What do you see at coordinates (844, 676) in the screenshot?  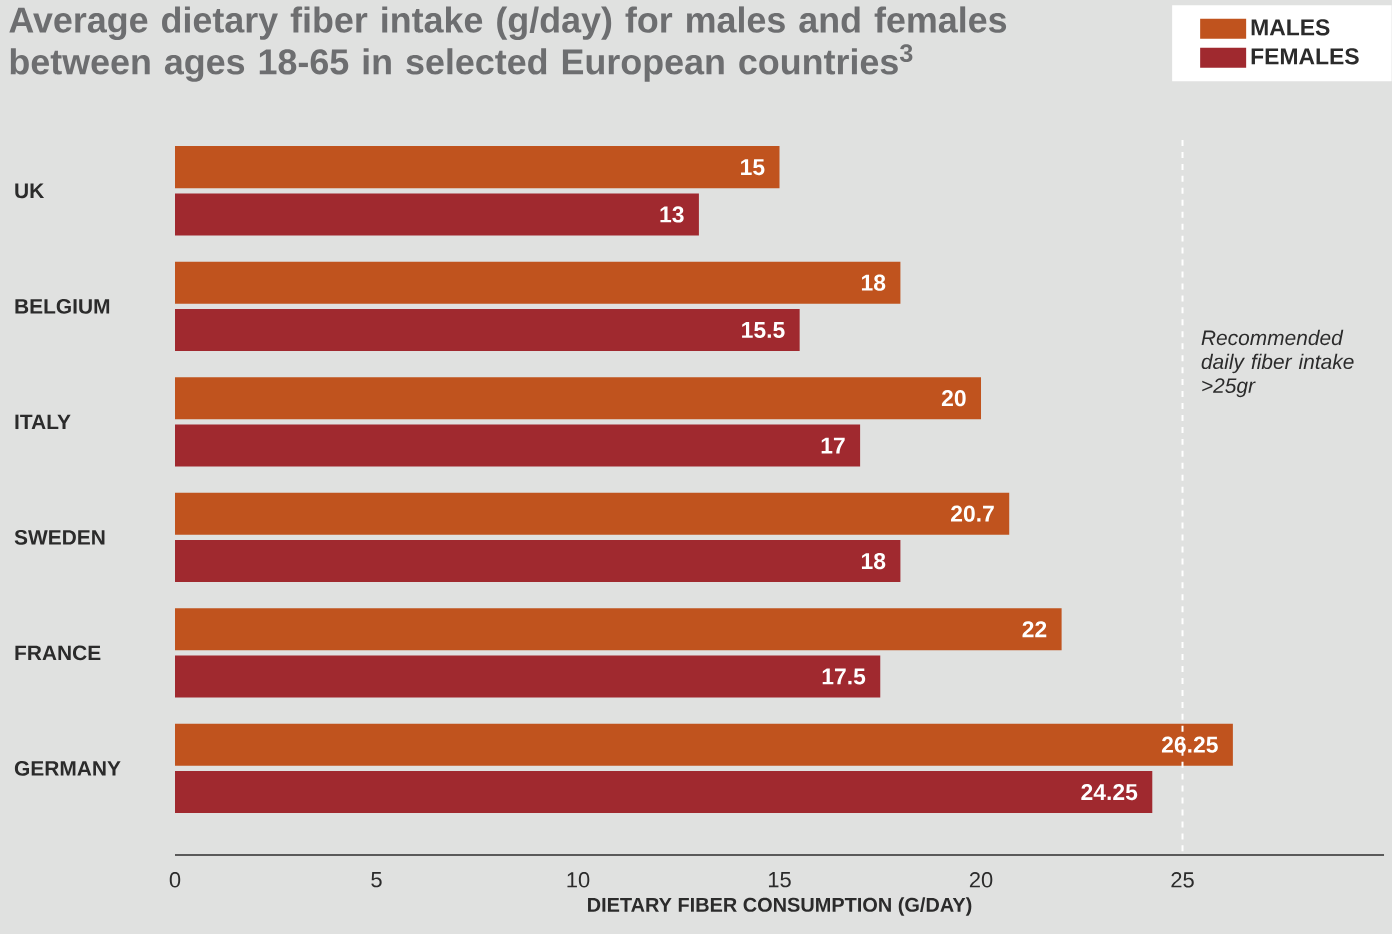 I see `data-label: 17.5` at bounding box center [844, 676].